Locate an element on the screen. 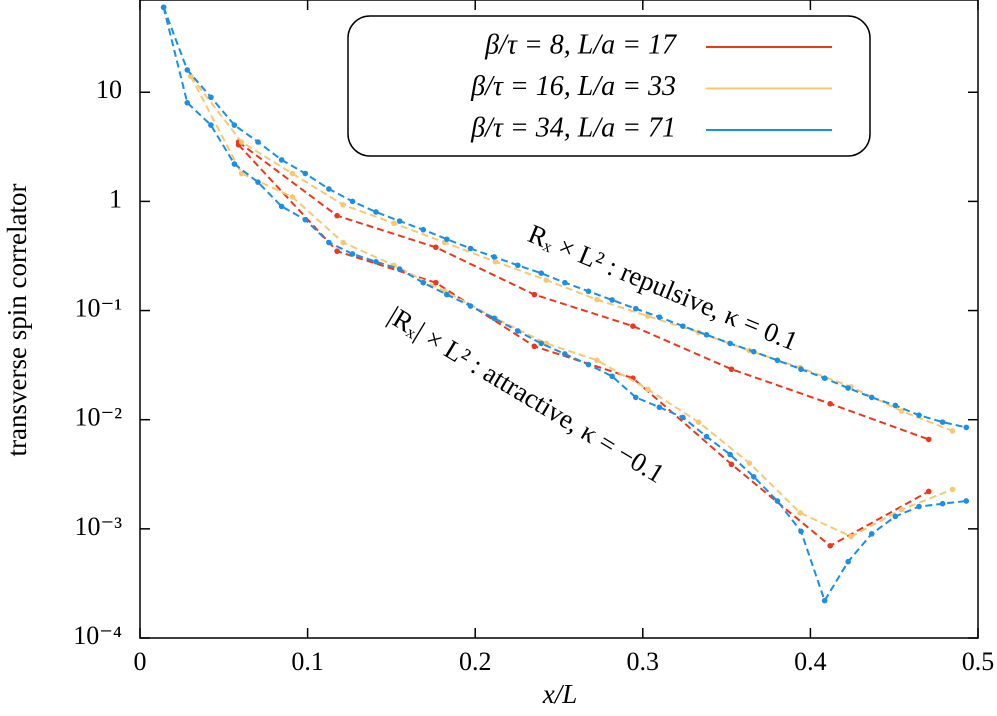  x-tick-label: 0.4 is located at coordinates (810, 661).